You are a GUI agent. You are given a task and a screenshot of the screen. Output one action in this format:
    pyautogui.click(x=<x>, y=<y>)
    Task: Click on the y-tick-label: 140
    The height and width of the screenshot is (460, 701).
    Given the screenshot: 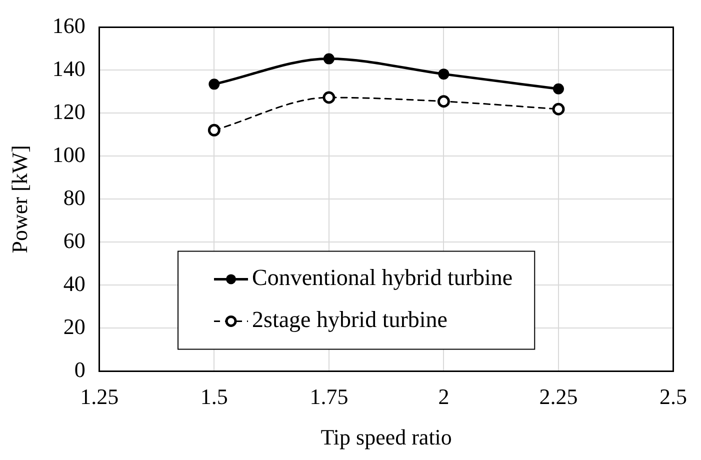 What is the action you would take?
    pyautogui.click(x=69, y=68)
    